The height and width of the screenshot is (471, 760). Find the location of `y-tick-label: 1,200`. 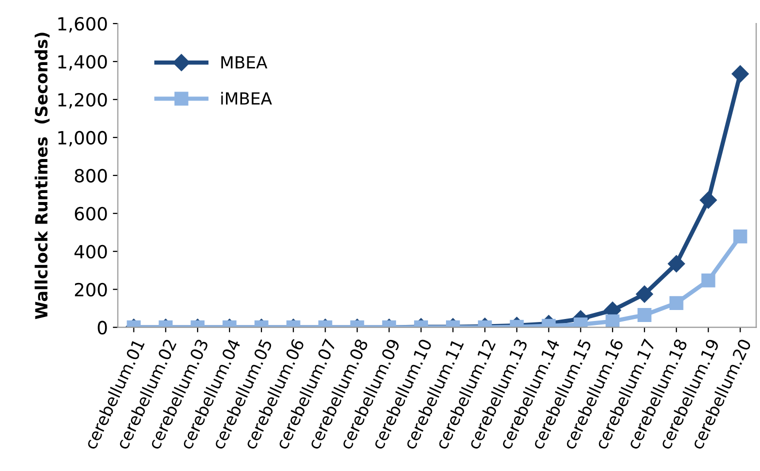

y-tick-label: 1,200 is located at coordinates (82, 100).